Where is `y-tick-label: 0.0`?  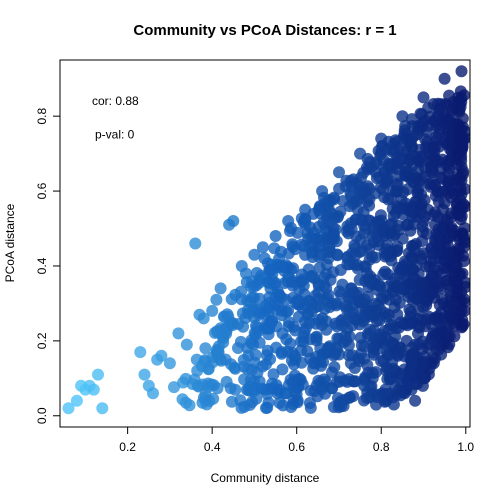
y-tick-label: 0.0 is located at coordinates (42, 415).